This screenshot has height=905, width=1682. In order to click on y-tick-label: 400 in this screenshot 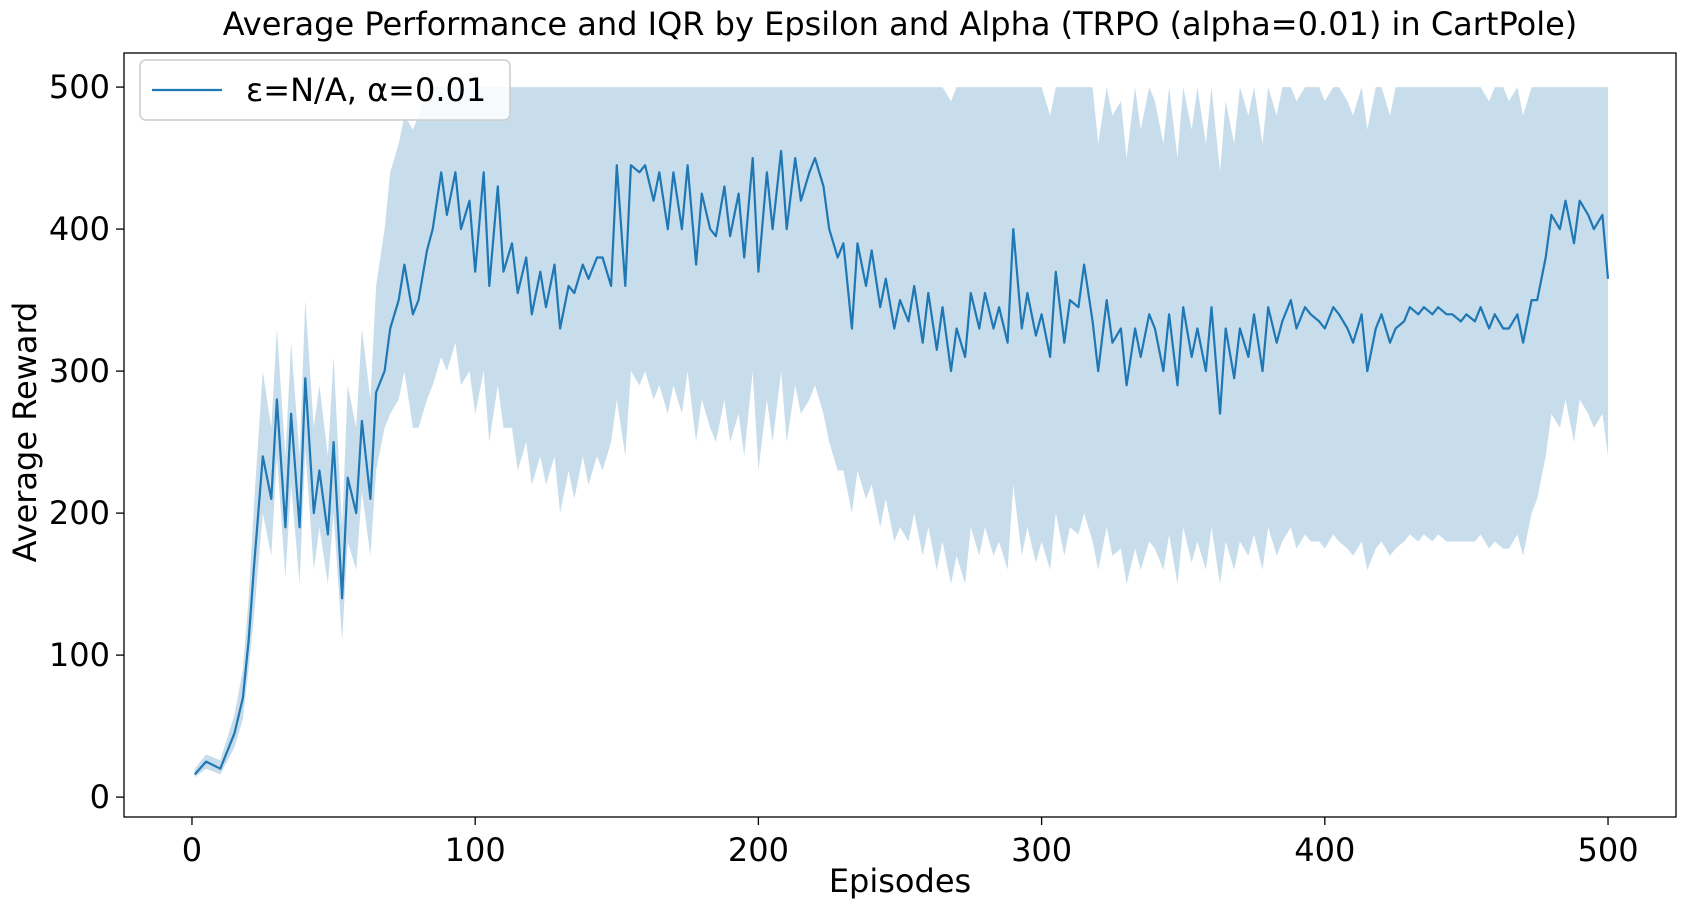, I will do `click(79, 229)`.